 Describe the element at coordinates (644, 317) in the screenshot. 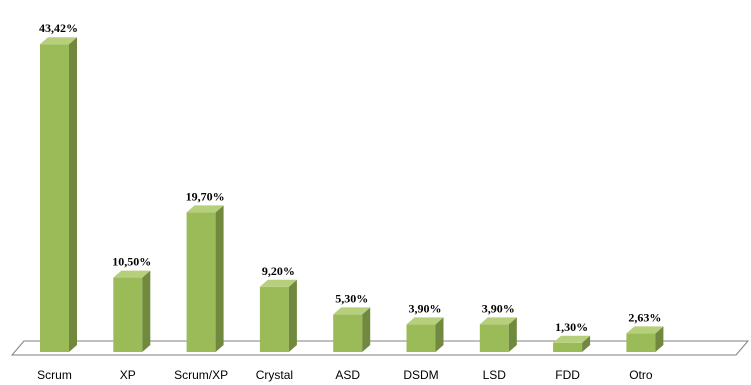

I see `data-label-otro: 2,63%` at that location.